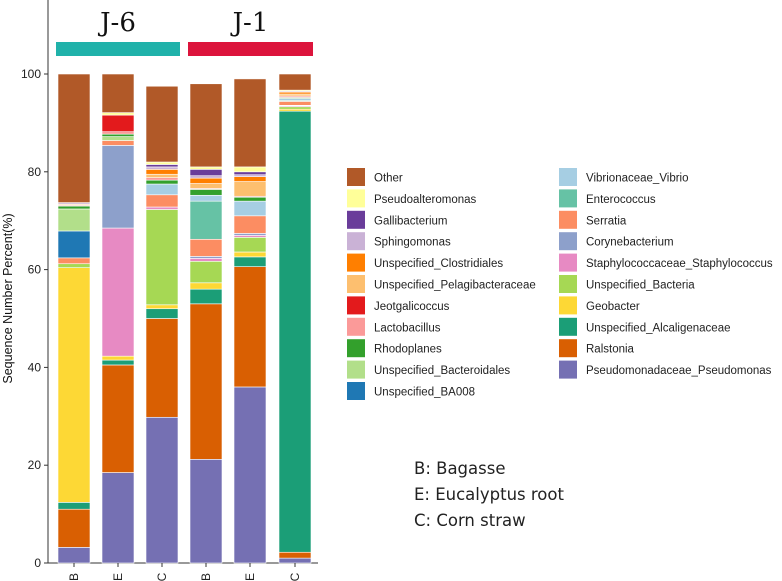 The width and height of the screenshot is (782, 581). What do you see at coordinates (470, 520) in the screenshot?
I see `note-corn-straw: C: Corn straw` at bounding box center [470, 520].